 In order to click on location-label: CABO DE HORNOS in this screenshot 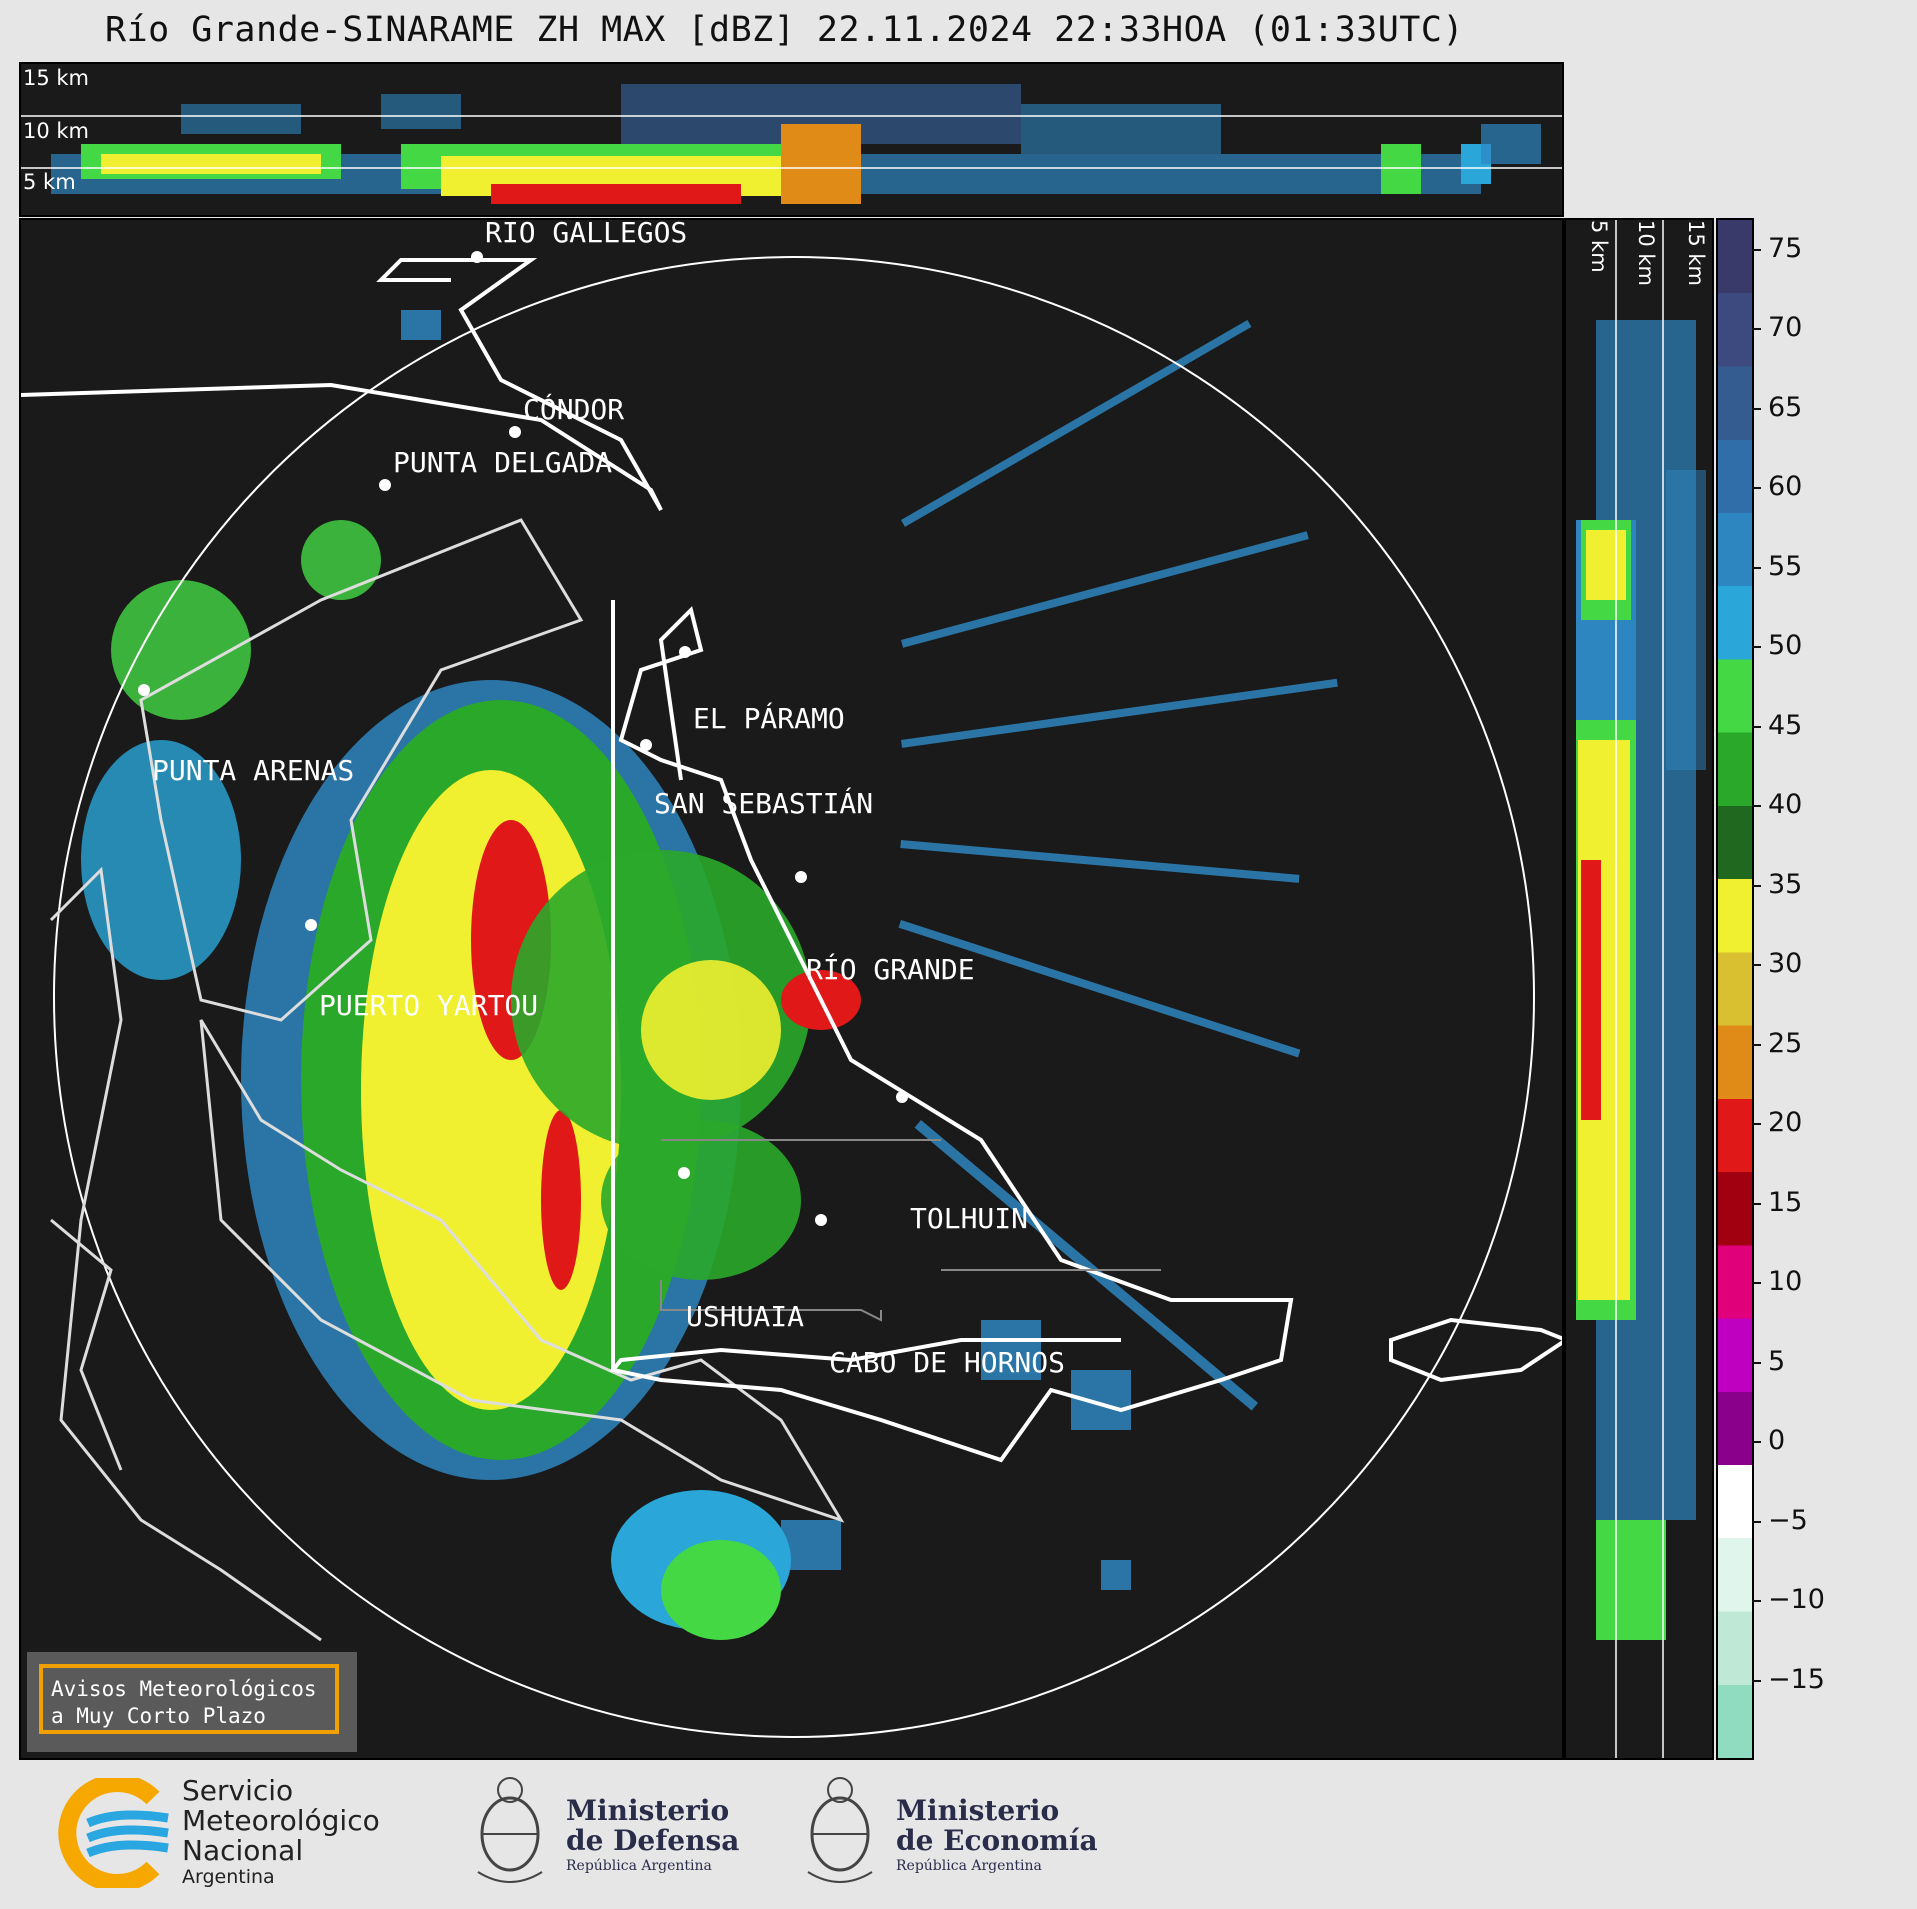, I will do `click(947, 1362)`.